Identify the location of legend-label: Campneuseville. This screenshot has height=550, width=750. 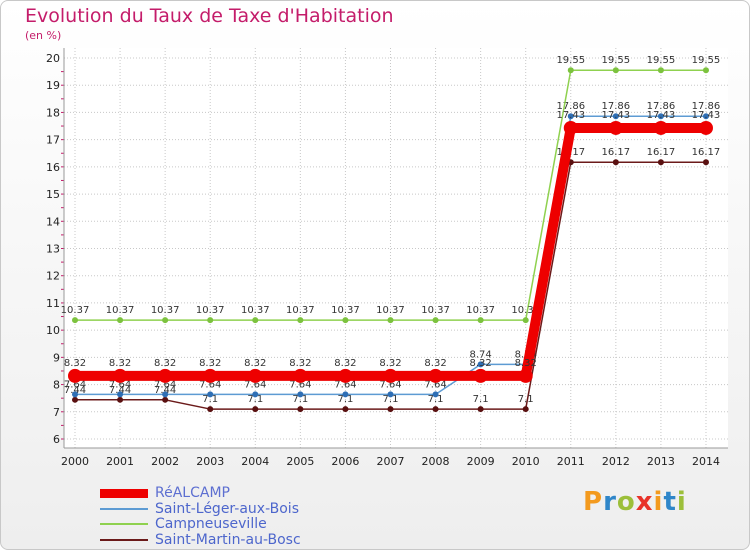
(211, 524).